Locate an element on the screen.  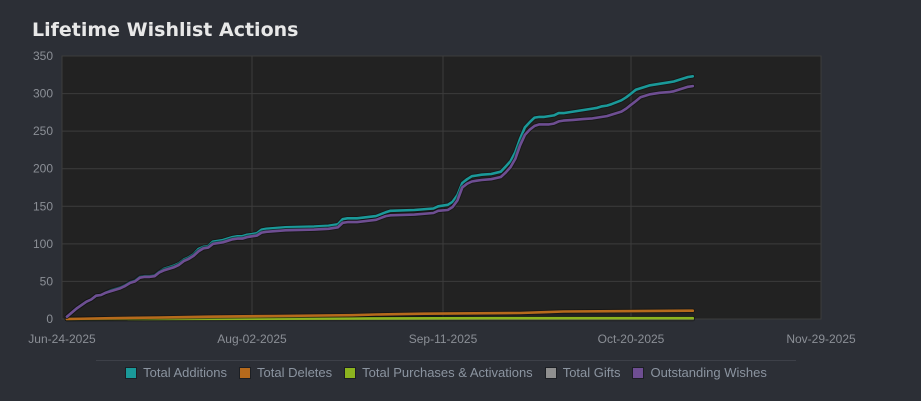
chart-title: Lifetime Wishlist Actions is located at coordinates (165, 30).